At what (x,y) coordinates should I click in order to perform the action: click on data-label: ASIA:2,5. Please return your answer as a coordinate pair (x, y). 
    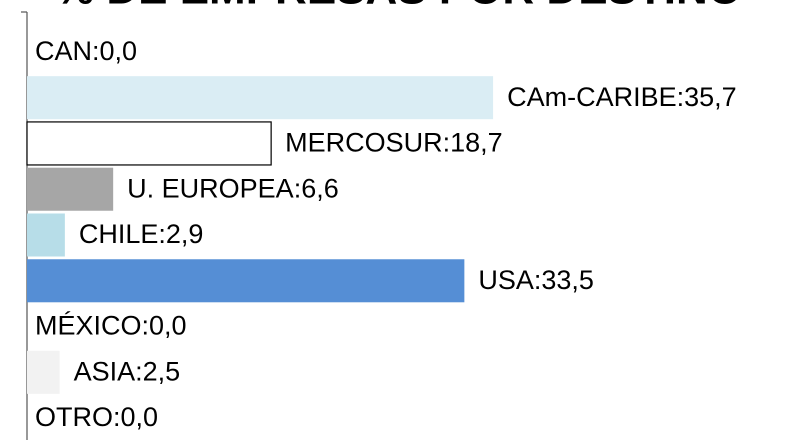
    Looking at the image, I should click on (127, 371).